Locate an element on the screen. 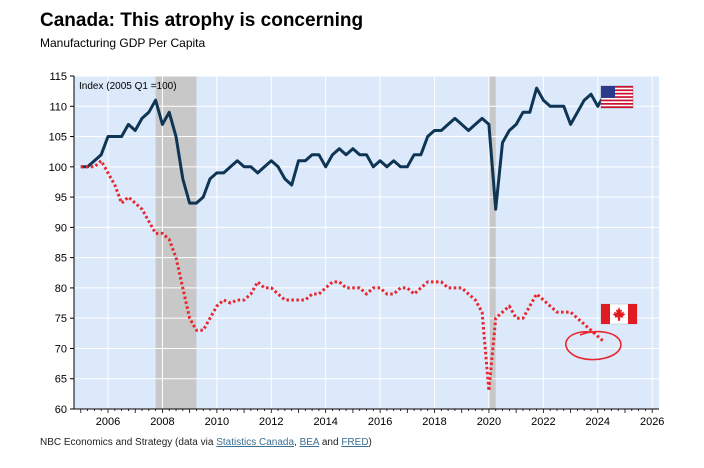 This screenshot has height=468, width=704. y-tick-label: 80 is located at coordinates (61, 289).